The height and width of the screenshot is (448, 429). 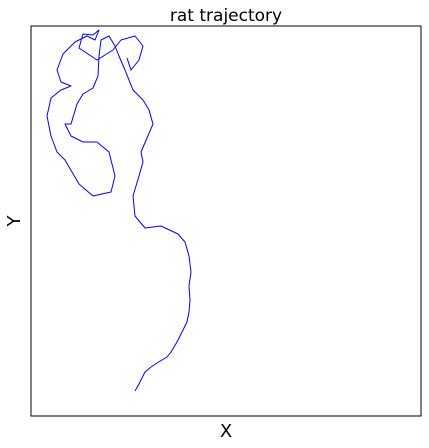 I want to click on chart-title: rat trajectory, so click(x=226, y=16).